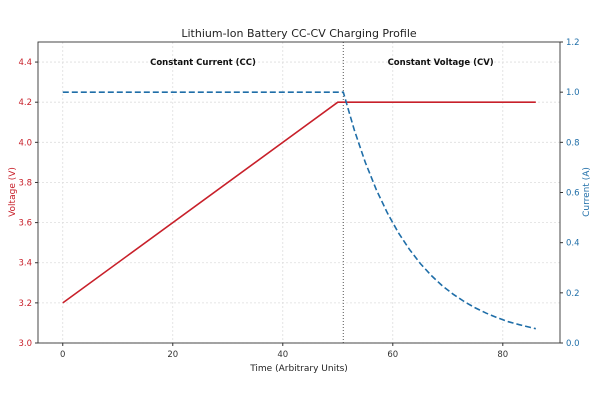 This screenshot has width=600, height=404. I want to click on y-right-tick-label: 0.4, so click(573, 244).